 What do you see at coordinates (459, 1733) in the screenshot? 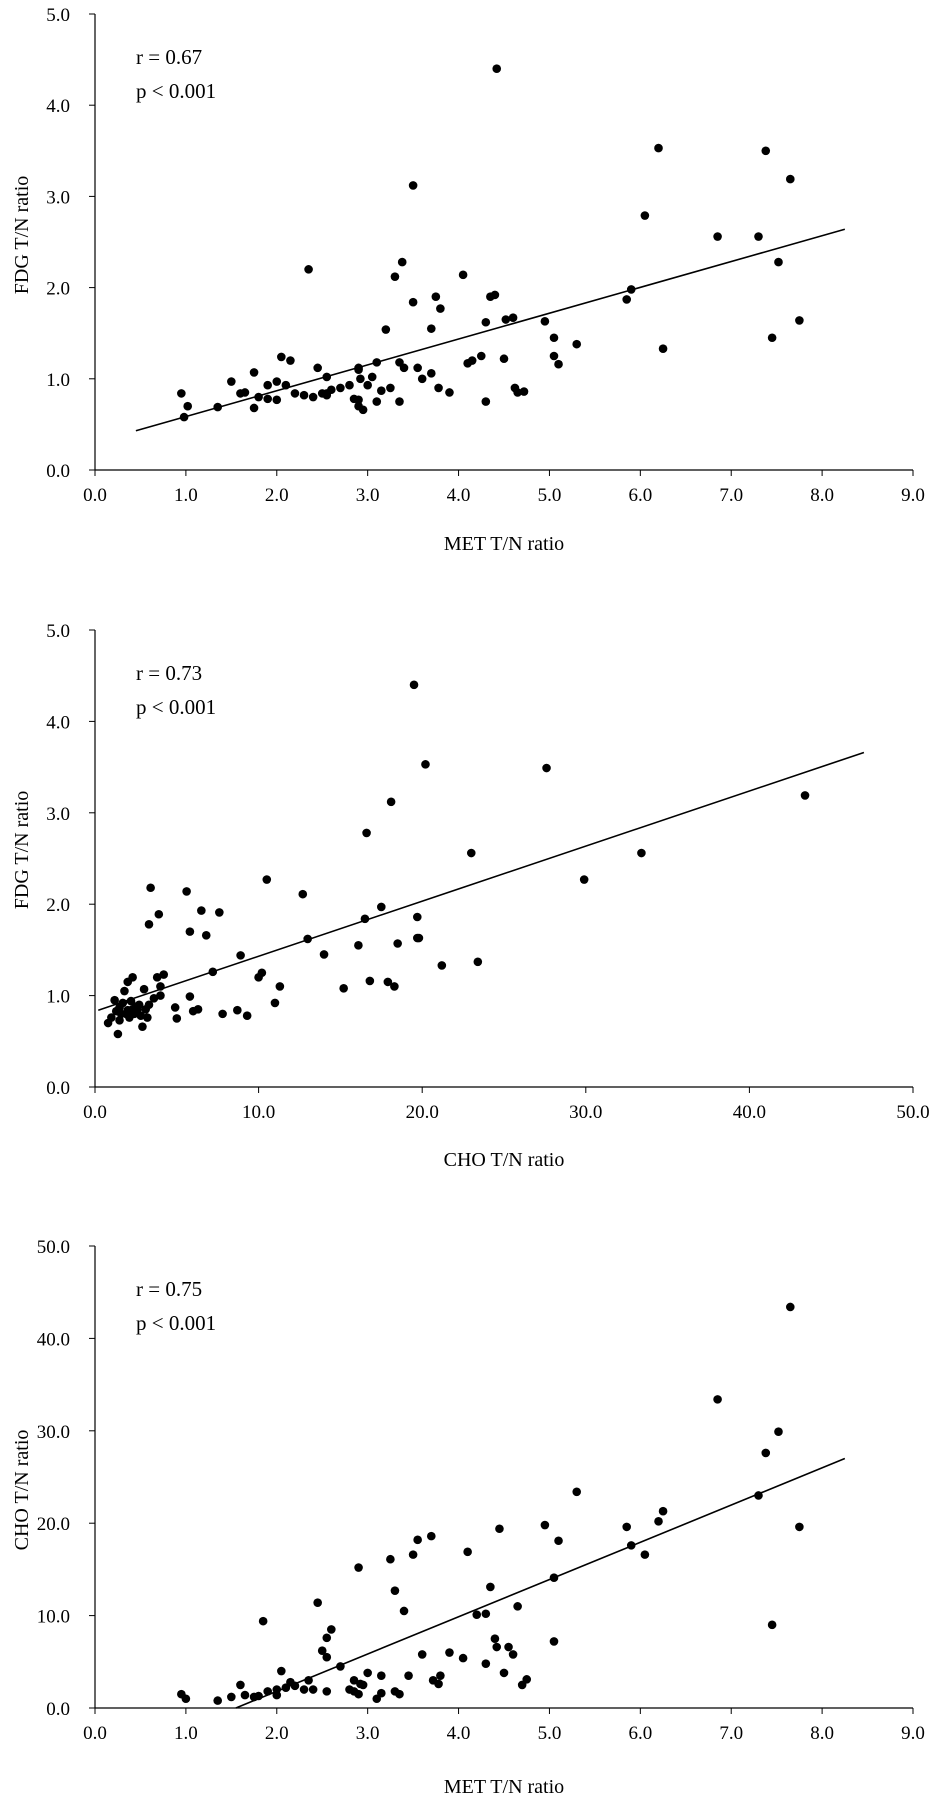
I see `x-tick-label: 4.0` at bounding box center [459, 1733].